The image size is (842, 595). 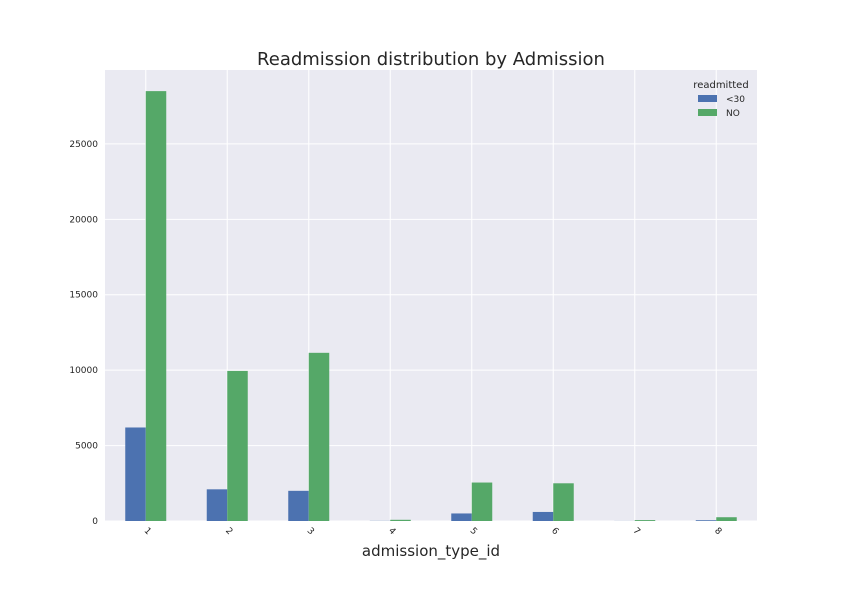 What do you see at coordinates (310, 531) in the screenshot?
I see `x-tick-label: 3` at bounding box center [310, 531].